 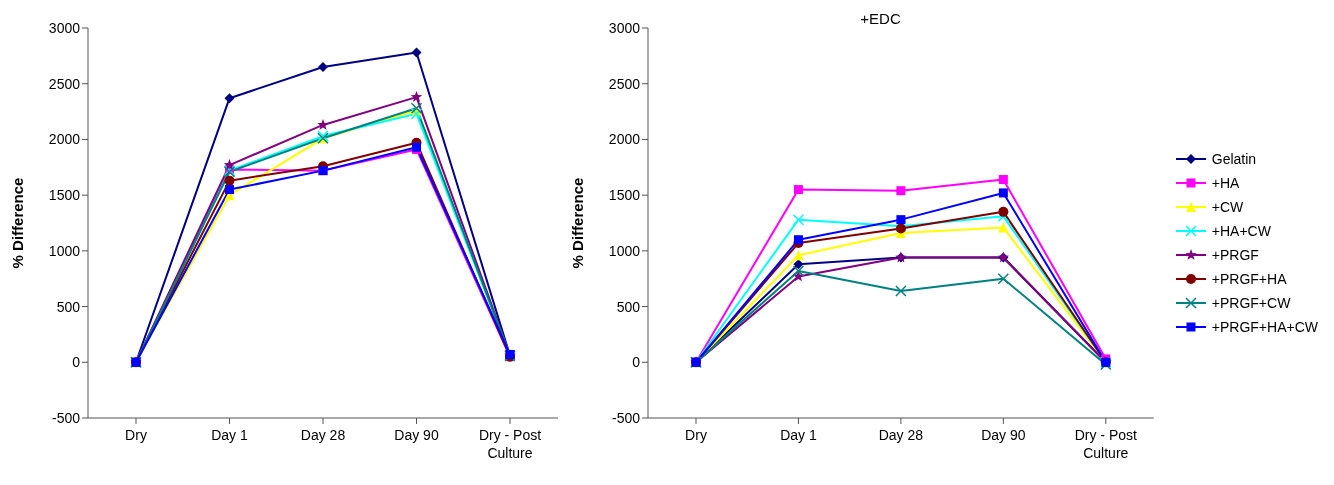 What do you see at coordinates (1241, 231) in the screenshot?
I see `legend-label: +HA+CW` at bounding box center [1241, 231].